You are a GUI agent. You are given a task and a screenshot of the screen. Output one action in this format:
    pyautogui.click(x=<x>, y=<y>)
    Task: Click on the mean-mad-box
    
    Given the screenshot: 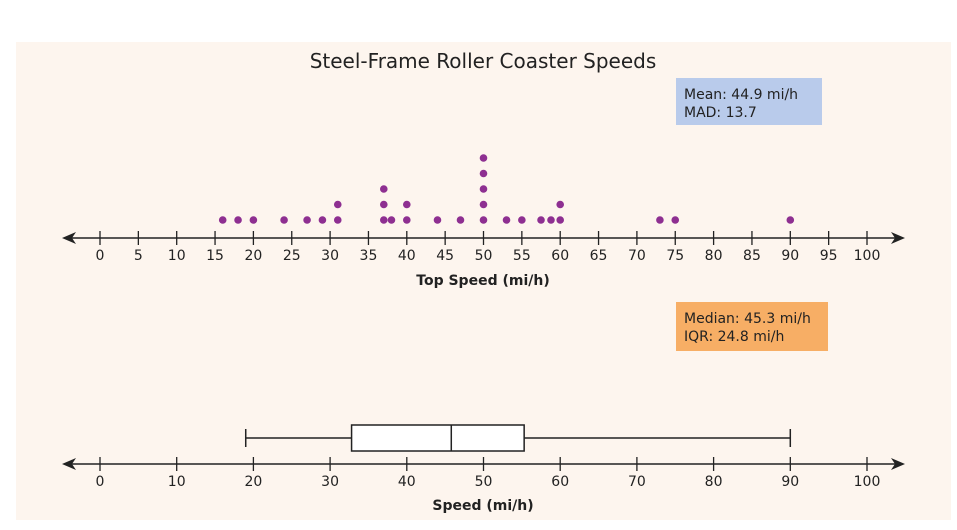 What is the action you would take?
    pyautogui.click(x=749, y=101)
    